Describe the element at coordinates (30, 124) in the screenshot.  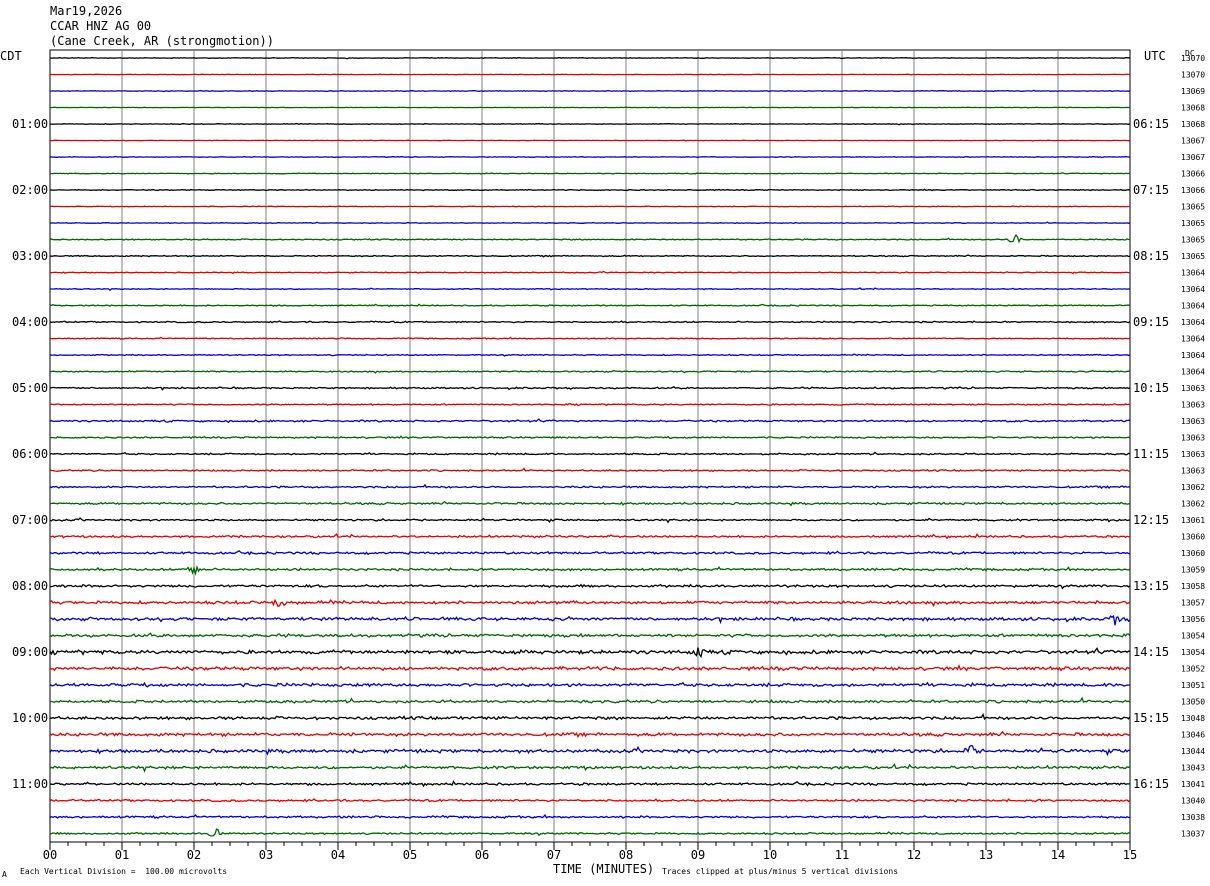
I see `cdt-hour-label: 01:00` at that location.